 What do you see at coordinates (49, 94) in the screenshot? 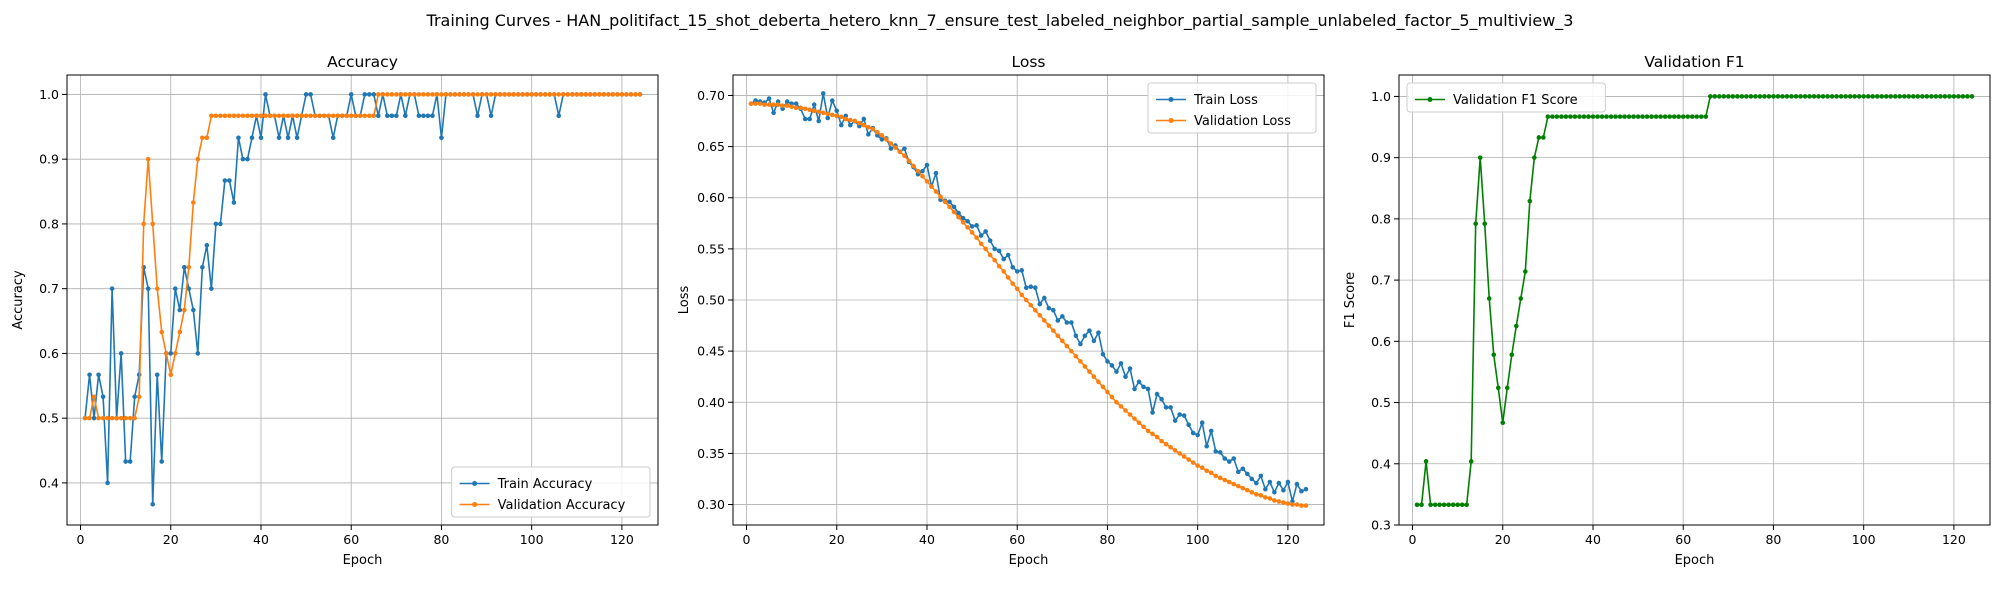
I see `y-tick-label: 1.0` at bounding box center [49, 94].